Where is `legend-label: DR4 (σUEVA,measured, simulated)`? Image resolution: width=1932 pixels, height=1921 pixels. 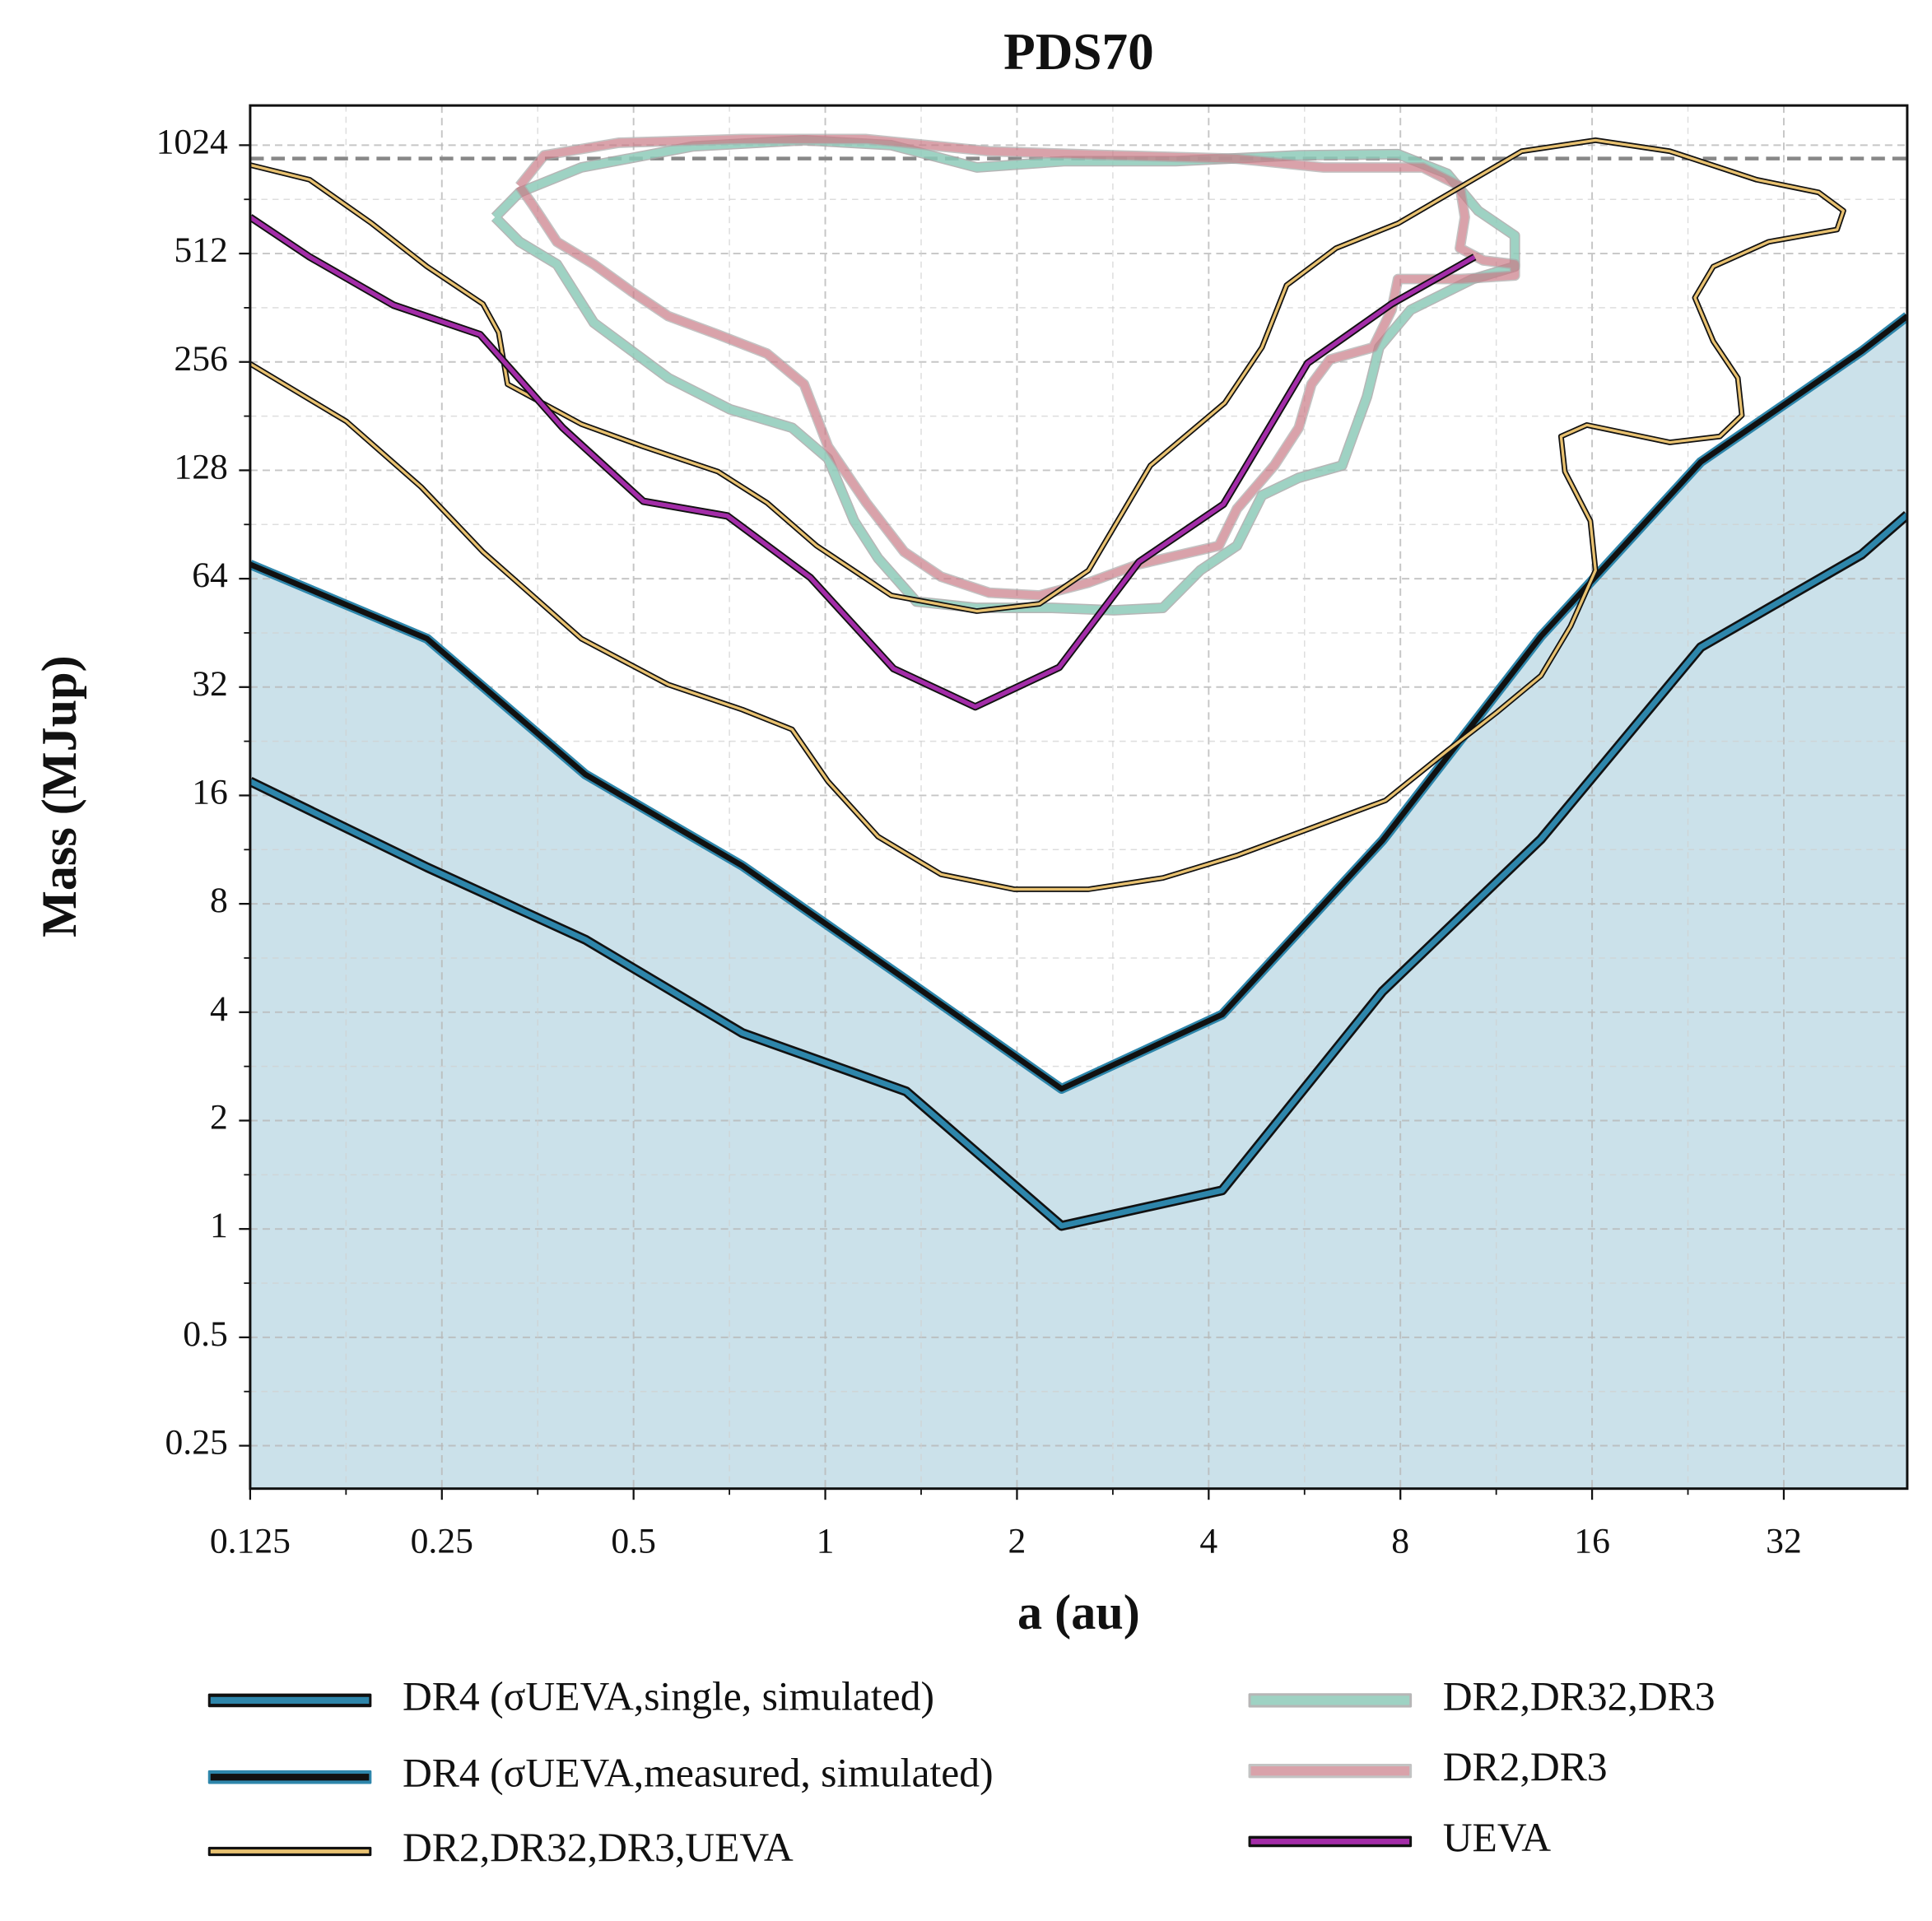 legend-label: DR4 (σUEVA,measured, simulated) is located at coordinates (698, 1773).